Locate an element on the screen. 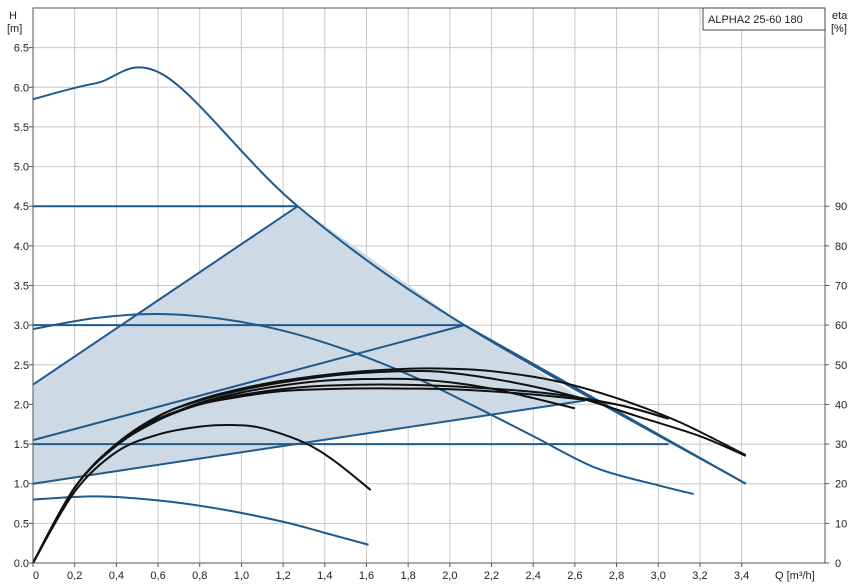  y-tick-label: 2.5 is located at coordinates (21, 366).